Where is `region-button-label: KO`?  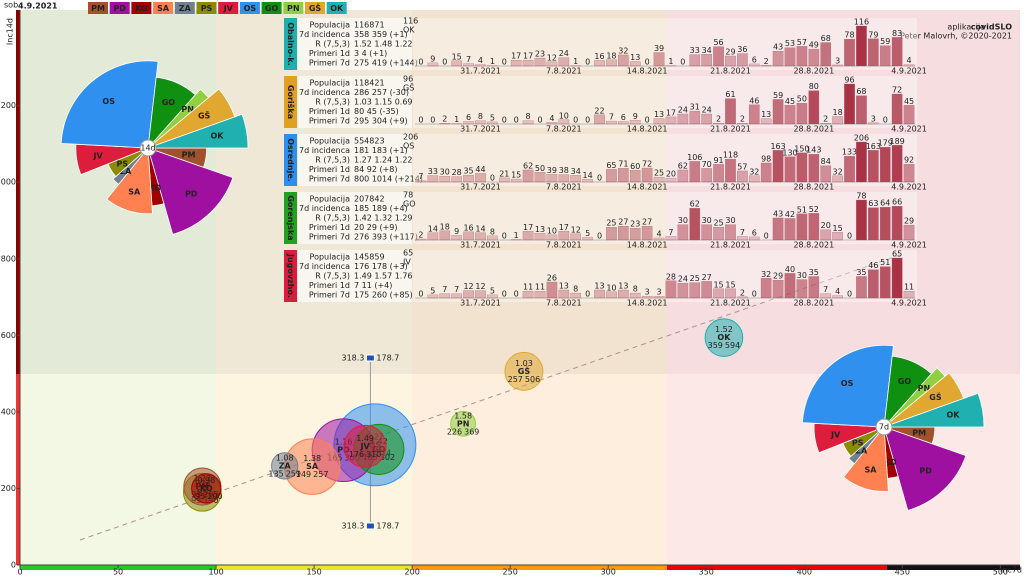
region-button-label: KO is located at coordinates (141, 8).